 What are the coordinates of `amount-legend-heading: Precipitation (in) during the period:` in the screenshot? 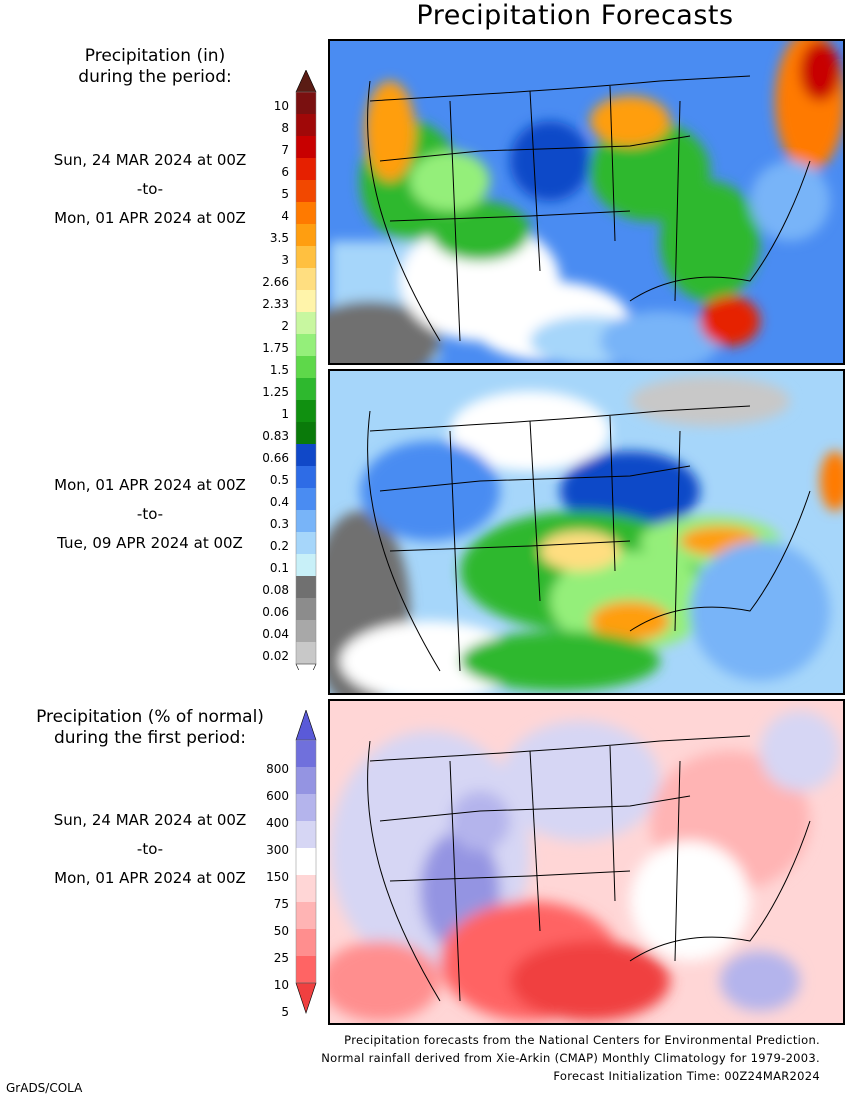 It's located at (155, 67).